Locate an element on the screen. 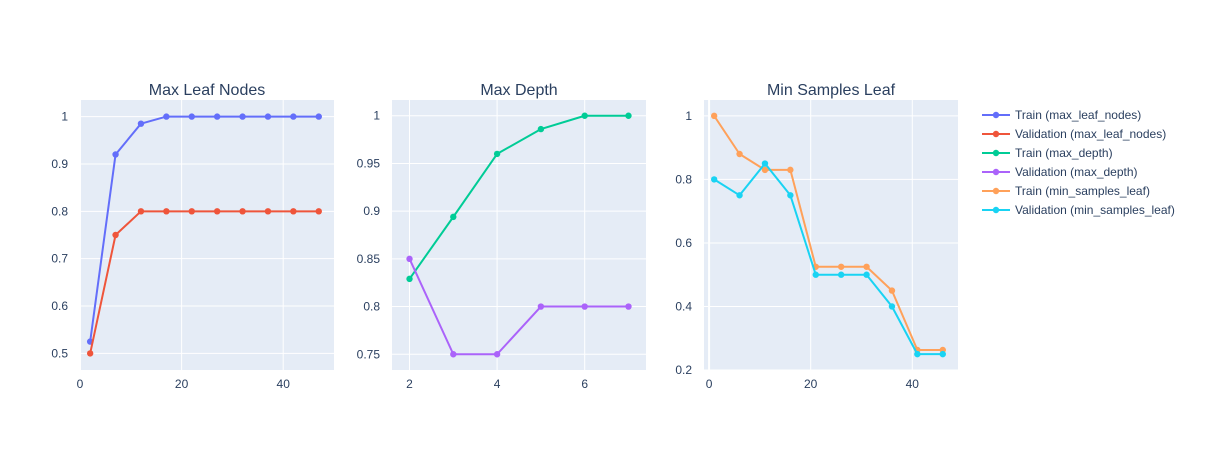 The width and height of the screenshot is (1218, 450). x-tick-label: 4 is located at coordinates (497, 384).